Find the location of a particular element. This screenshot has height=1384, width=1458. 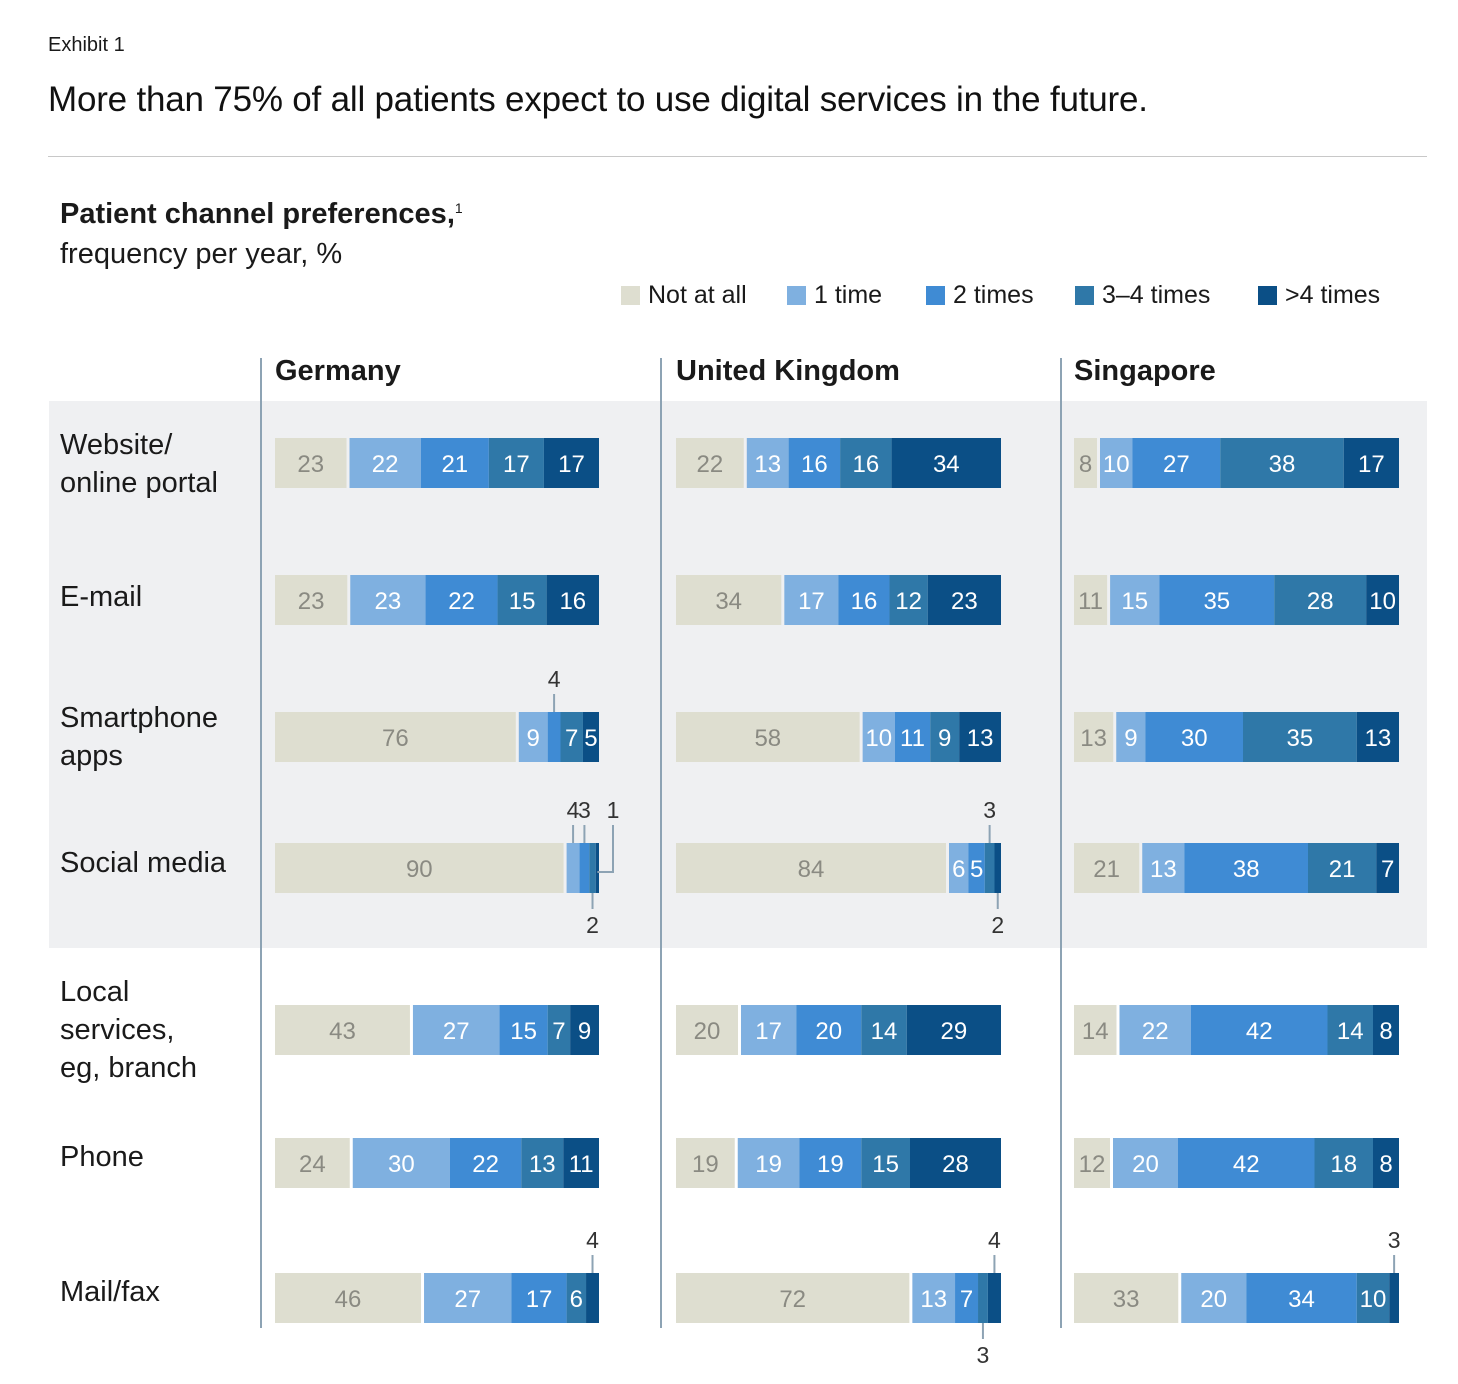

bar-germany-smartphone-apps-not-at-all is located at coordinates (395, 737).